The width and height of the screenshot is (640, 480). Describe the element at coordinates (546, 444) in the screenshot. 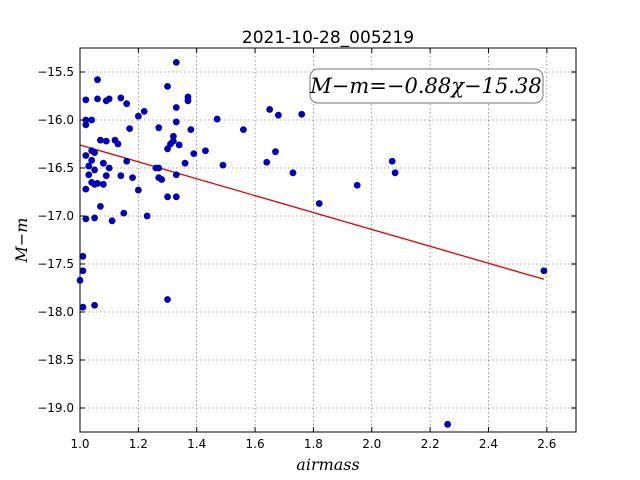

I see `x-tick-label: 2.6` at that location.